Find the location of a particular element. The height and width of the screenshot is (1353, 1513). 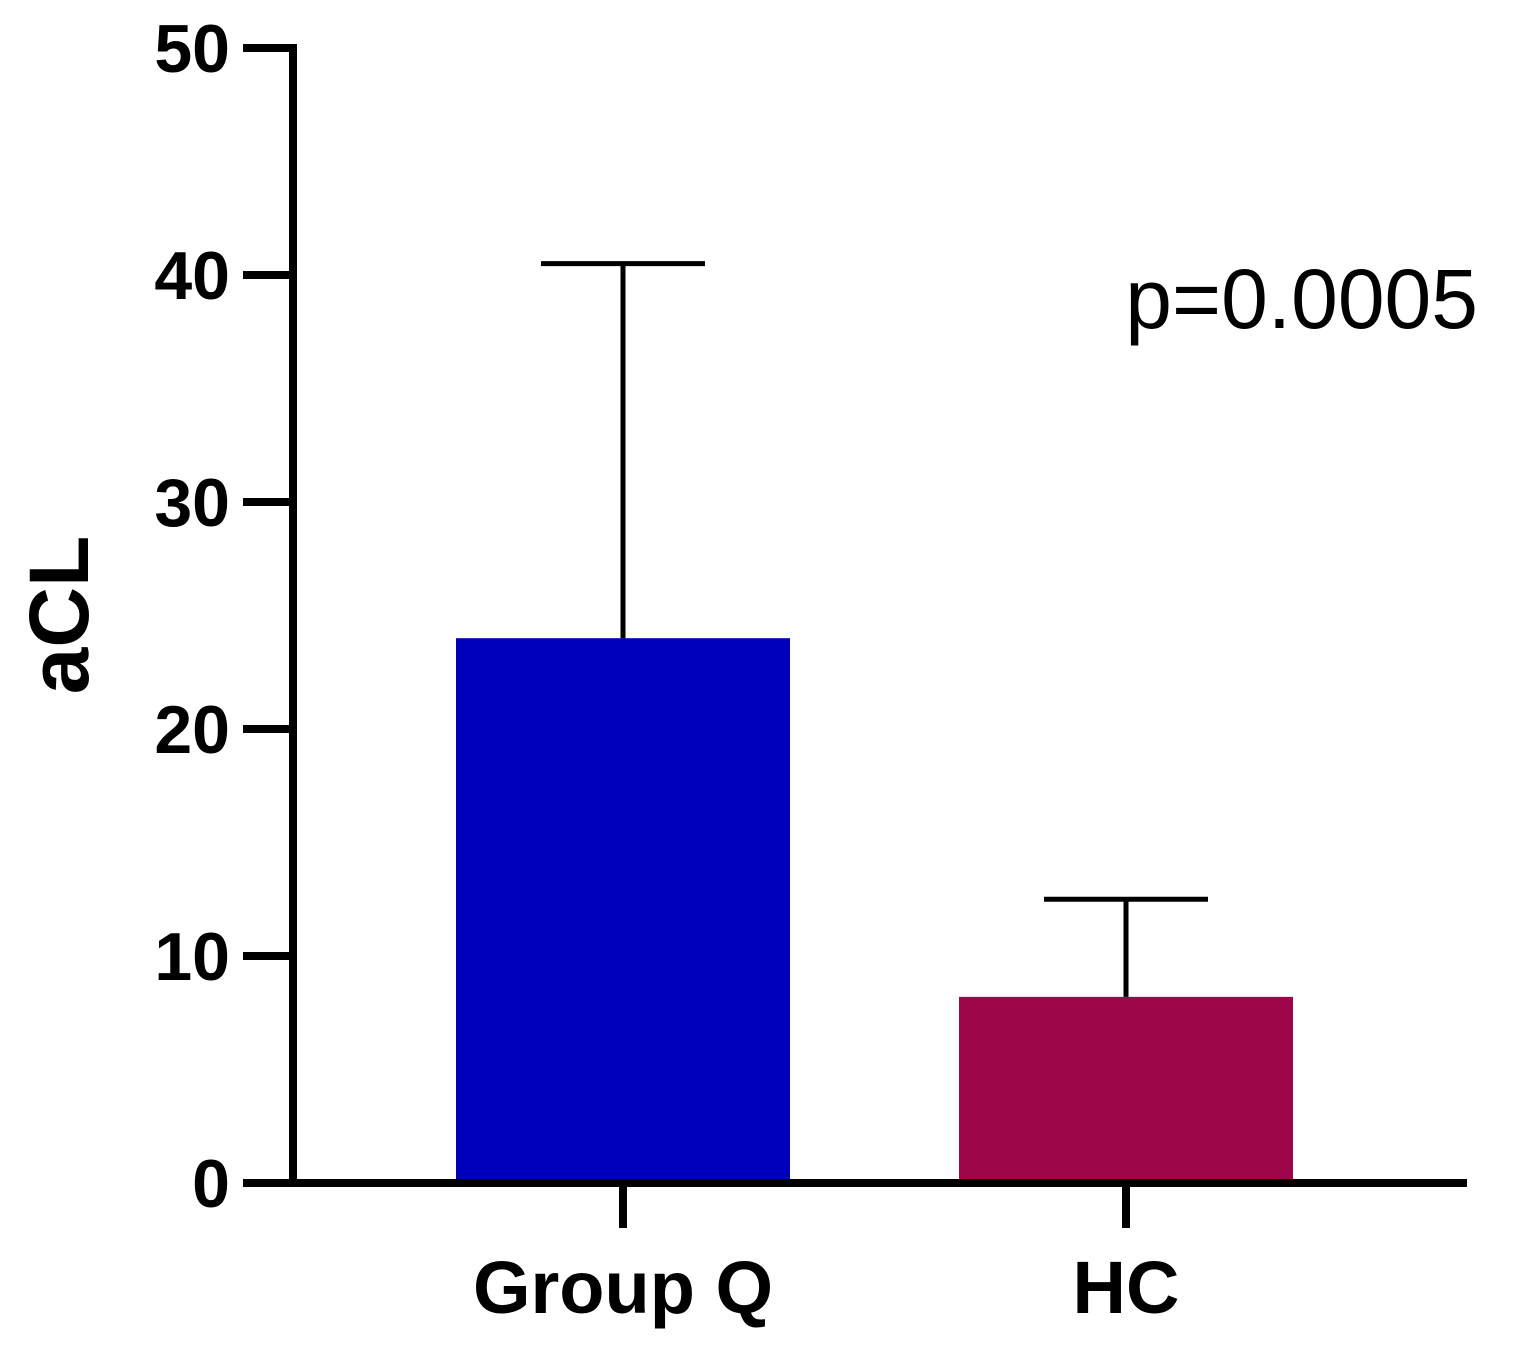

x-category-label: Group Q is located at coordinates (623, 1287).